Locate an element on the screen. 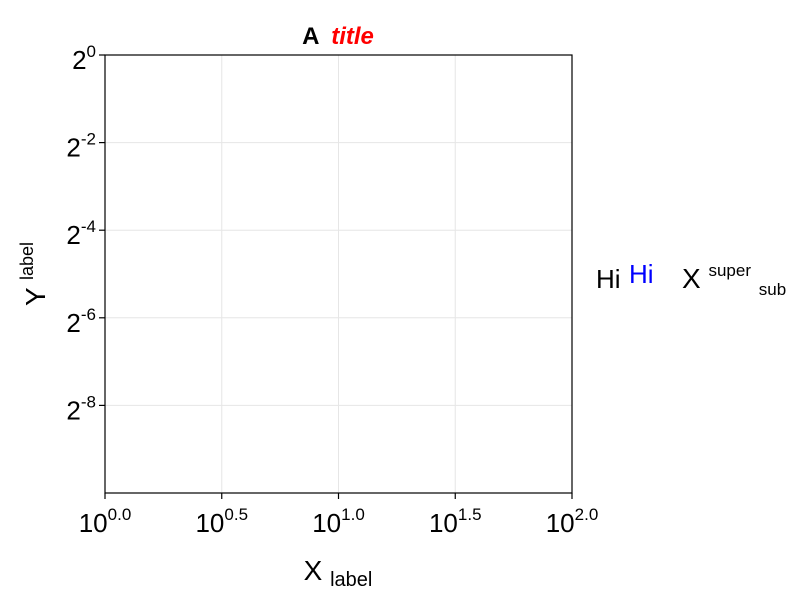 The image size is (800, 600). y-tick-label: 2-4 is located at coordinates (81, 233).